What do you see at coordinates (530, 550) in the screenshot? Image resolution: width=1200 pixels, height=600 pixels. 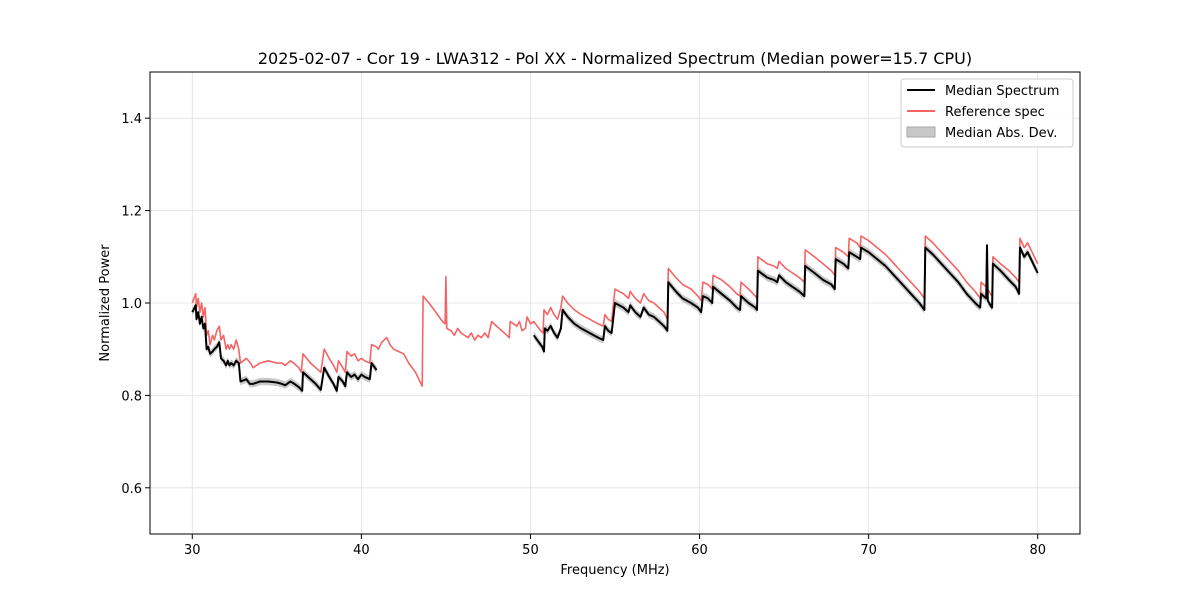 I see `x-tick-label: 50` at bounding box center [530, 550].